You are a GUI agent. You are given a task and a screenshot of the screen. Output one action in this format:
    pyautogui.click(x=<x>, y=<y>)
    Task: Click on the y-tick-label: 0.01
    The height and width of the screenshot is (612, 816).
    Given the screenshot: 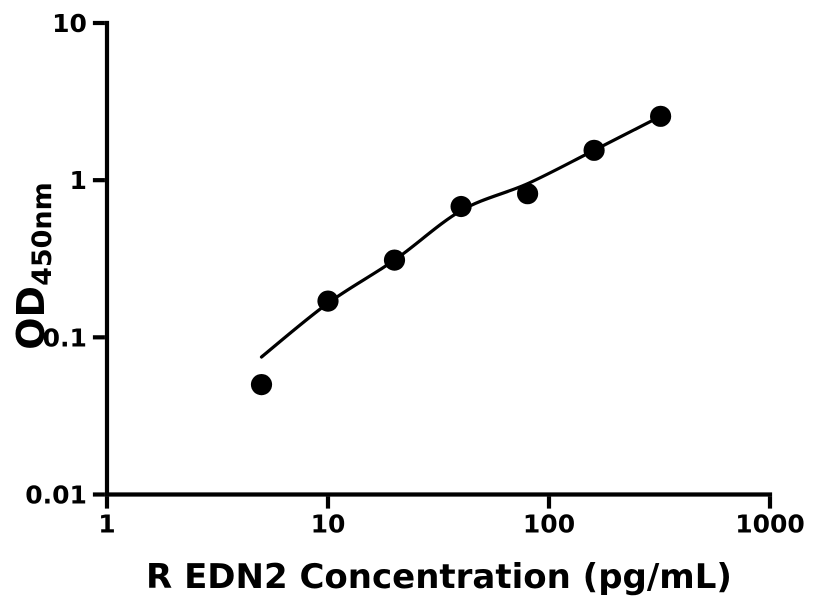 What is the action you would take?
    pyautogui.click(x=56, y=495)
    